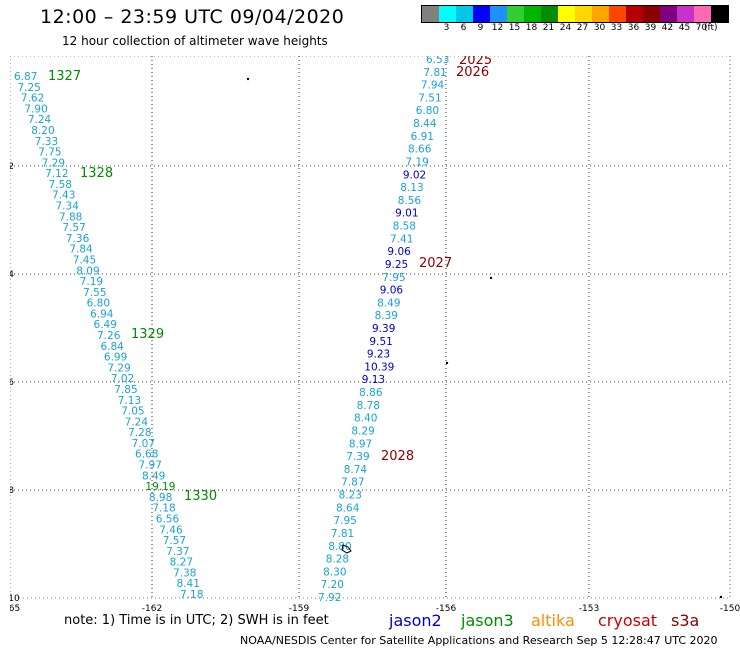 This screenshot has width=740, height=650. I want to click on wave-height-label: 8.66, so click(420, 150).